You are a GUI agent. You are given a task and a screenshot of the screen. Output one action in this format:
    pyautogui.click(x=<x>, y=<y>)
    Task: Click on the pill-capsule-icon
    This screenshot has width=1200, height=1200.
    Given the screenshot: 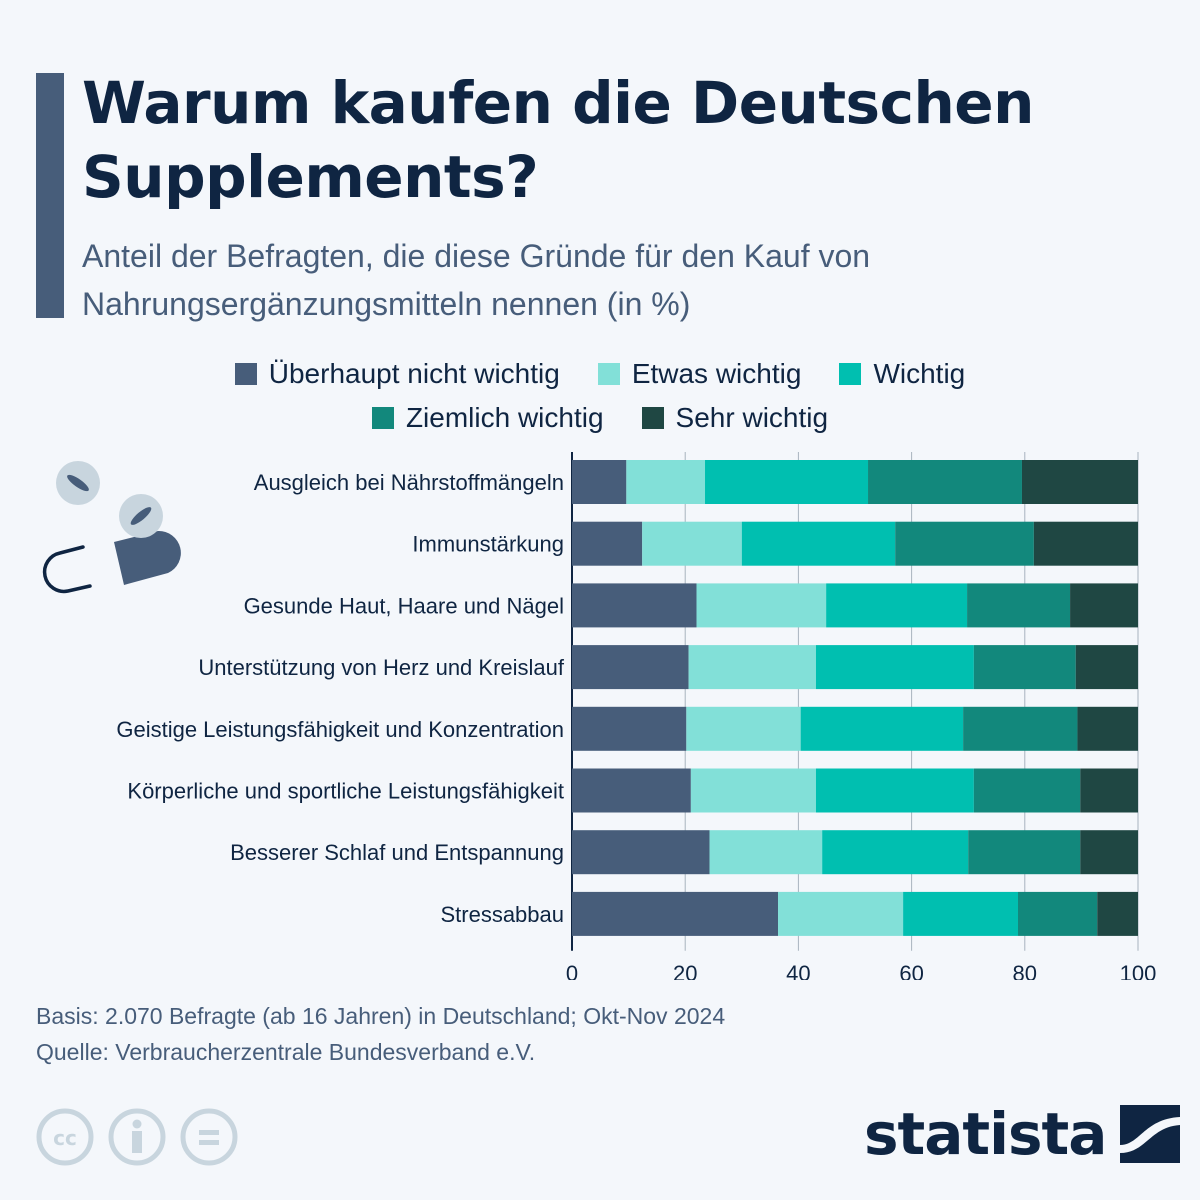 What is the action you would take?
    pyautogui.click(x=111, y=527)
    